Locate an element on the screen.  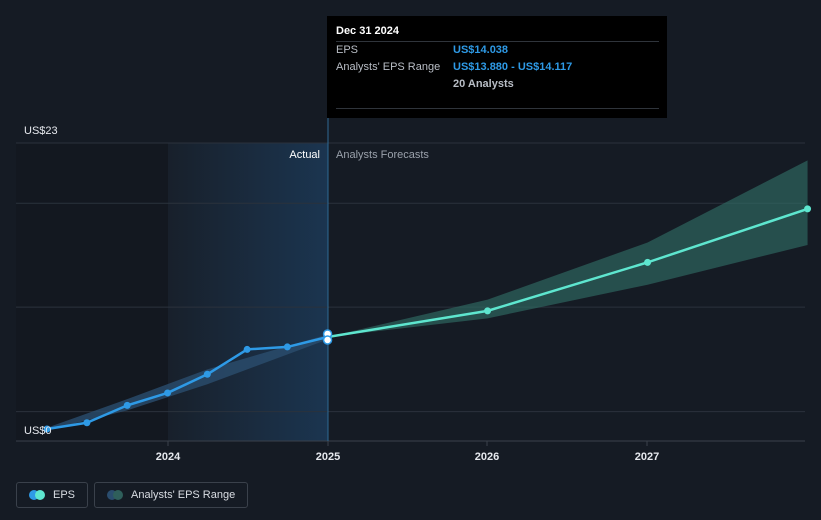
past-background is located at coordinates (92, 292).